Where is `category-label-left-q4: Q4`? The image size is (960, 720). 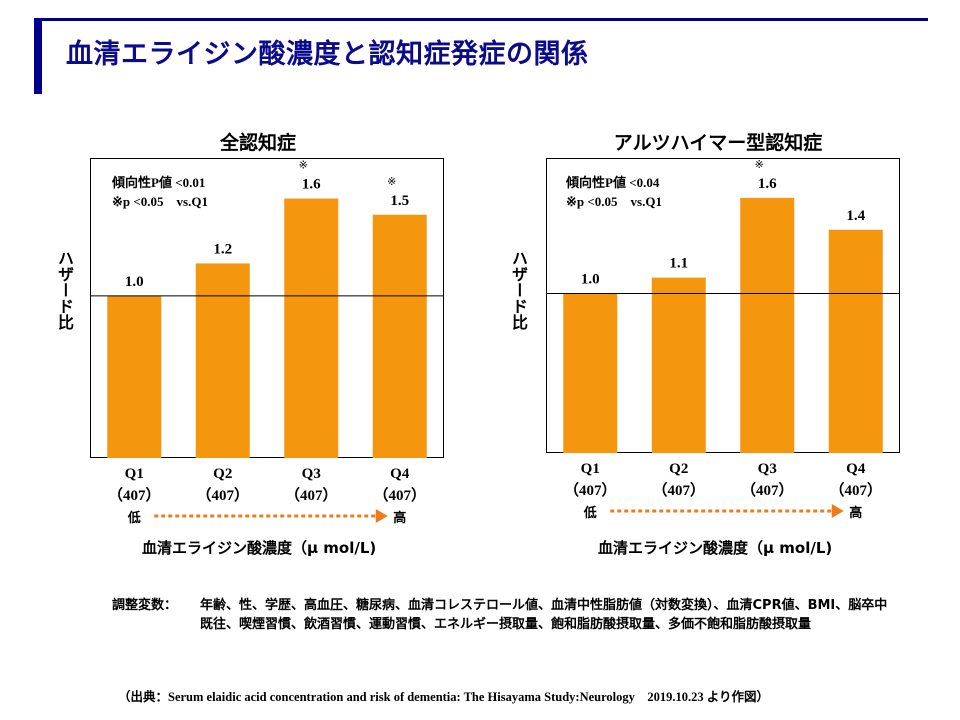
category-label-left-q4: Q4 is located at coordinates (400, 474).